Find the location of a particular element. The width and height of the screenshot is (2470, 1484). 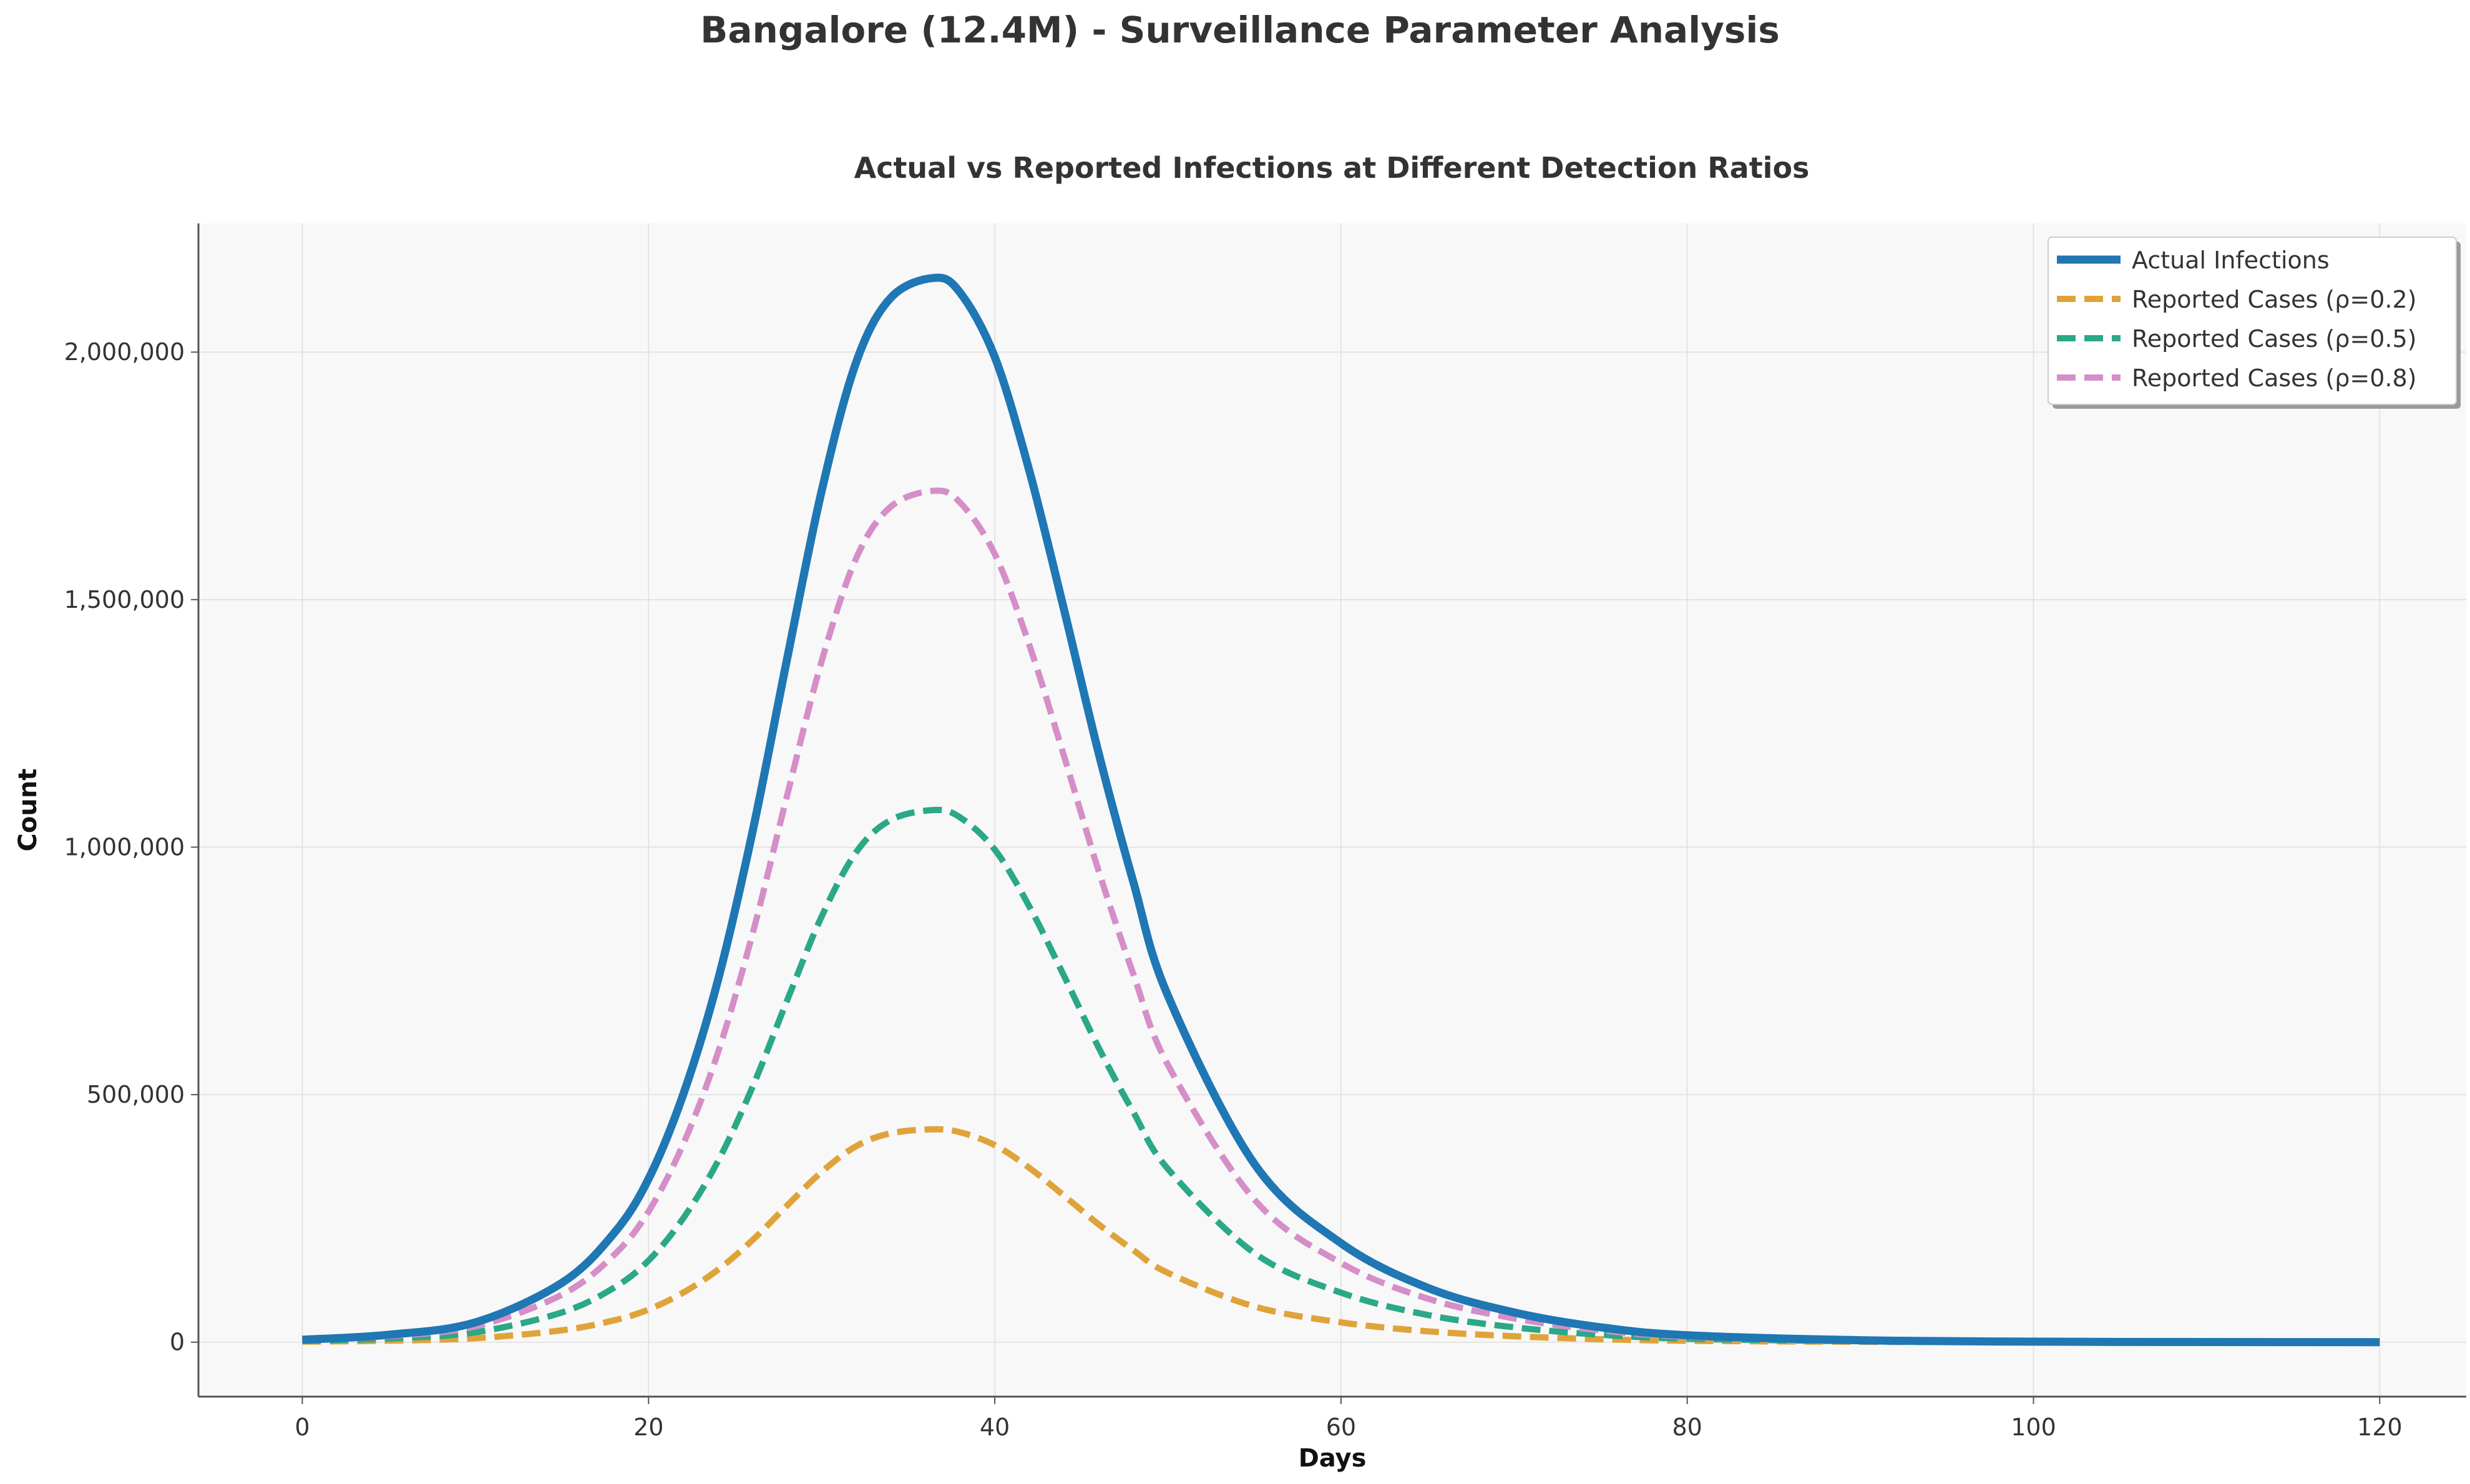

y-tick-label: 1,500,000 is located at coordinates (124, 599).